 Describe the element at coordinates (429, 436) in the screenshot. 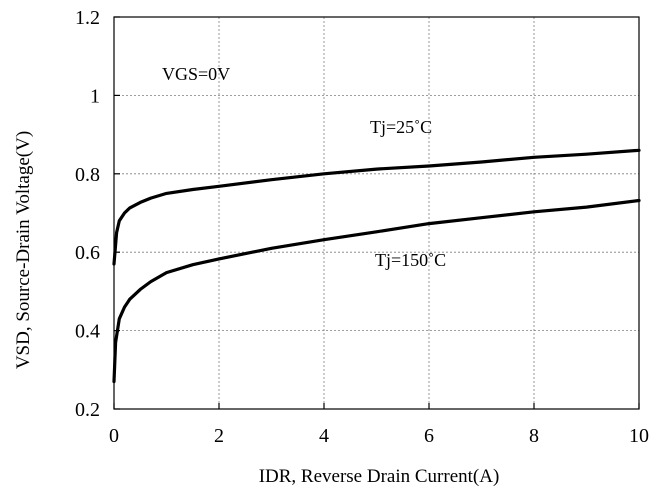

I see `x-tick-label: 6` at that location.